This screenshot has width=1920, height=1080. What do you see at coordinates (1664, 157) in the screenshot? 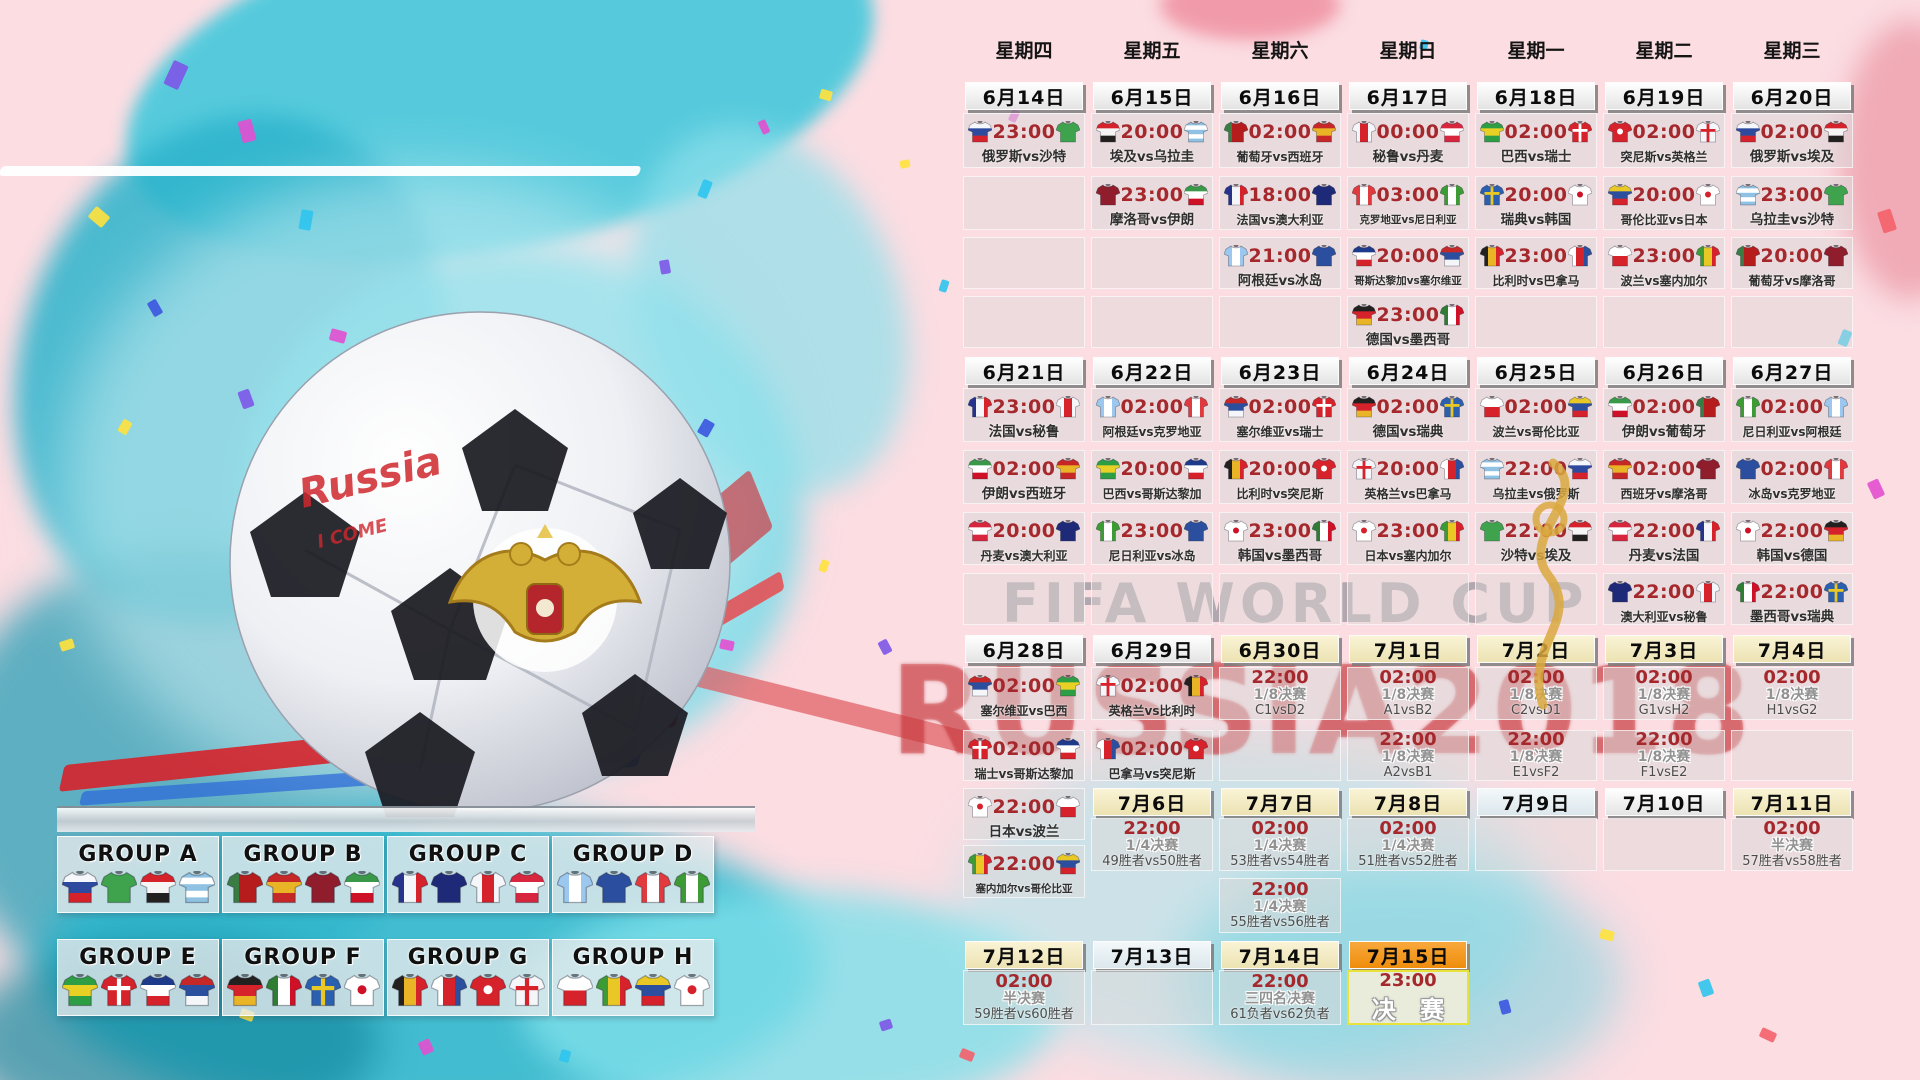
I see `match-name: 突尼斯vs英格兰` at bounding box center [1664, 157].